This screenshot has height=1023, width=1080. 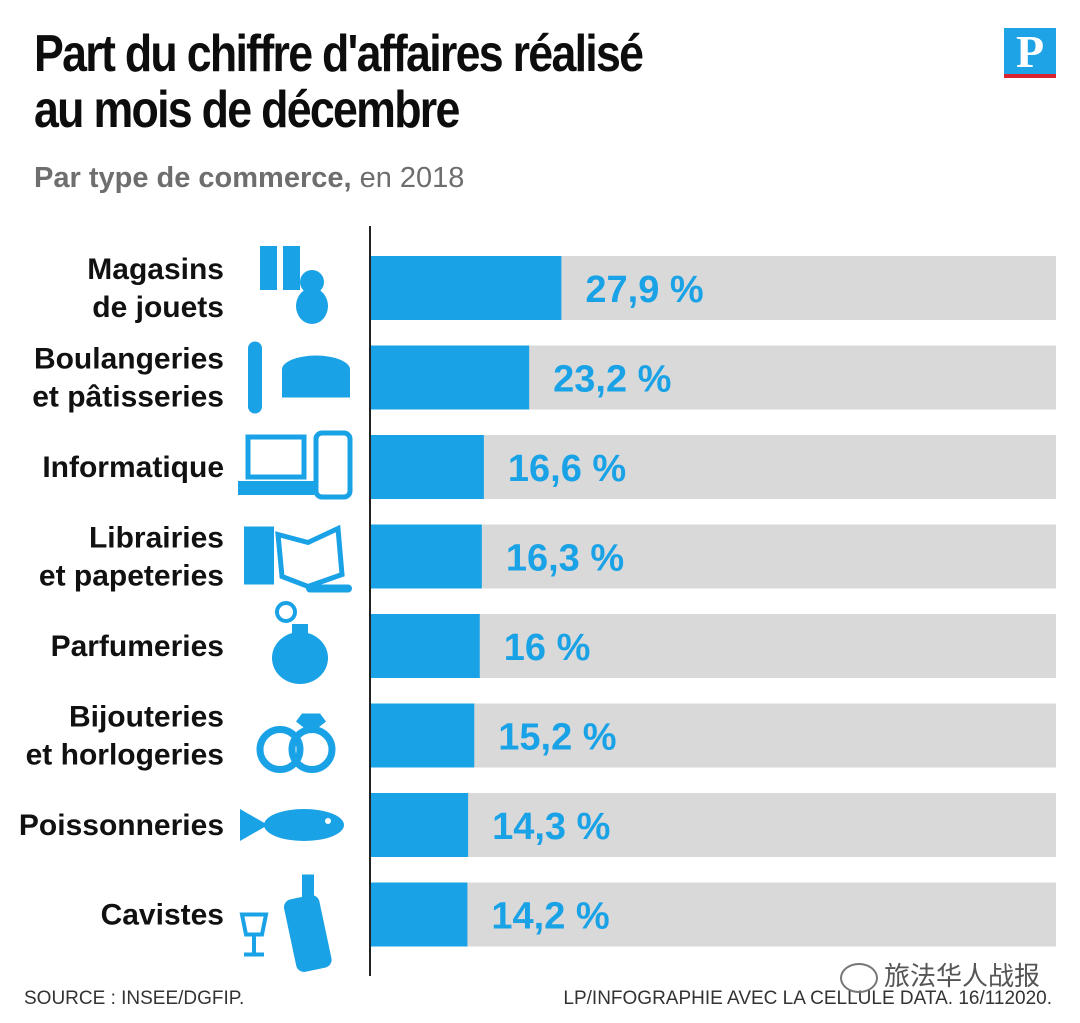 What do you see at coordinates (193, 178) in the screenshot?
I see `subtitle-bold: Par type de commerce,` at bounding box center [193, 178].